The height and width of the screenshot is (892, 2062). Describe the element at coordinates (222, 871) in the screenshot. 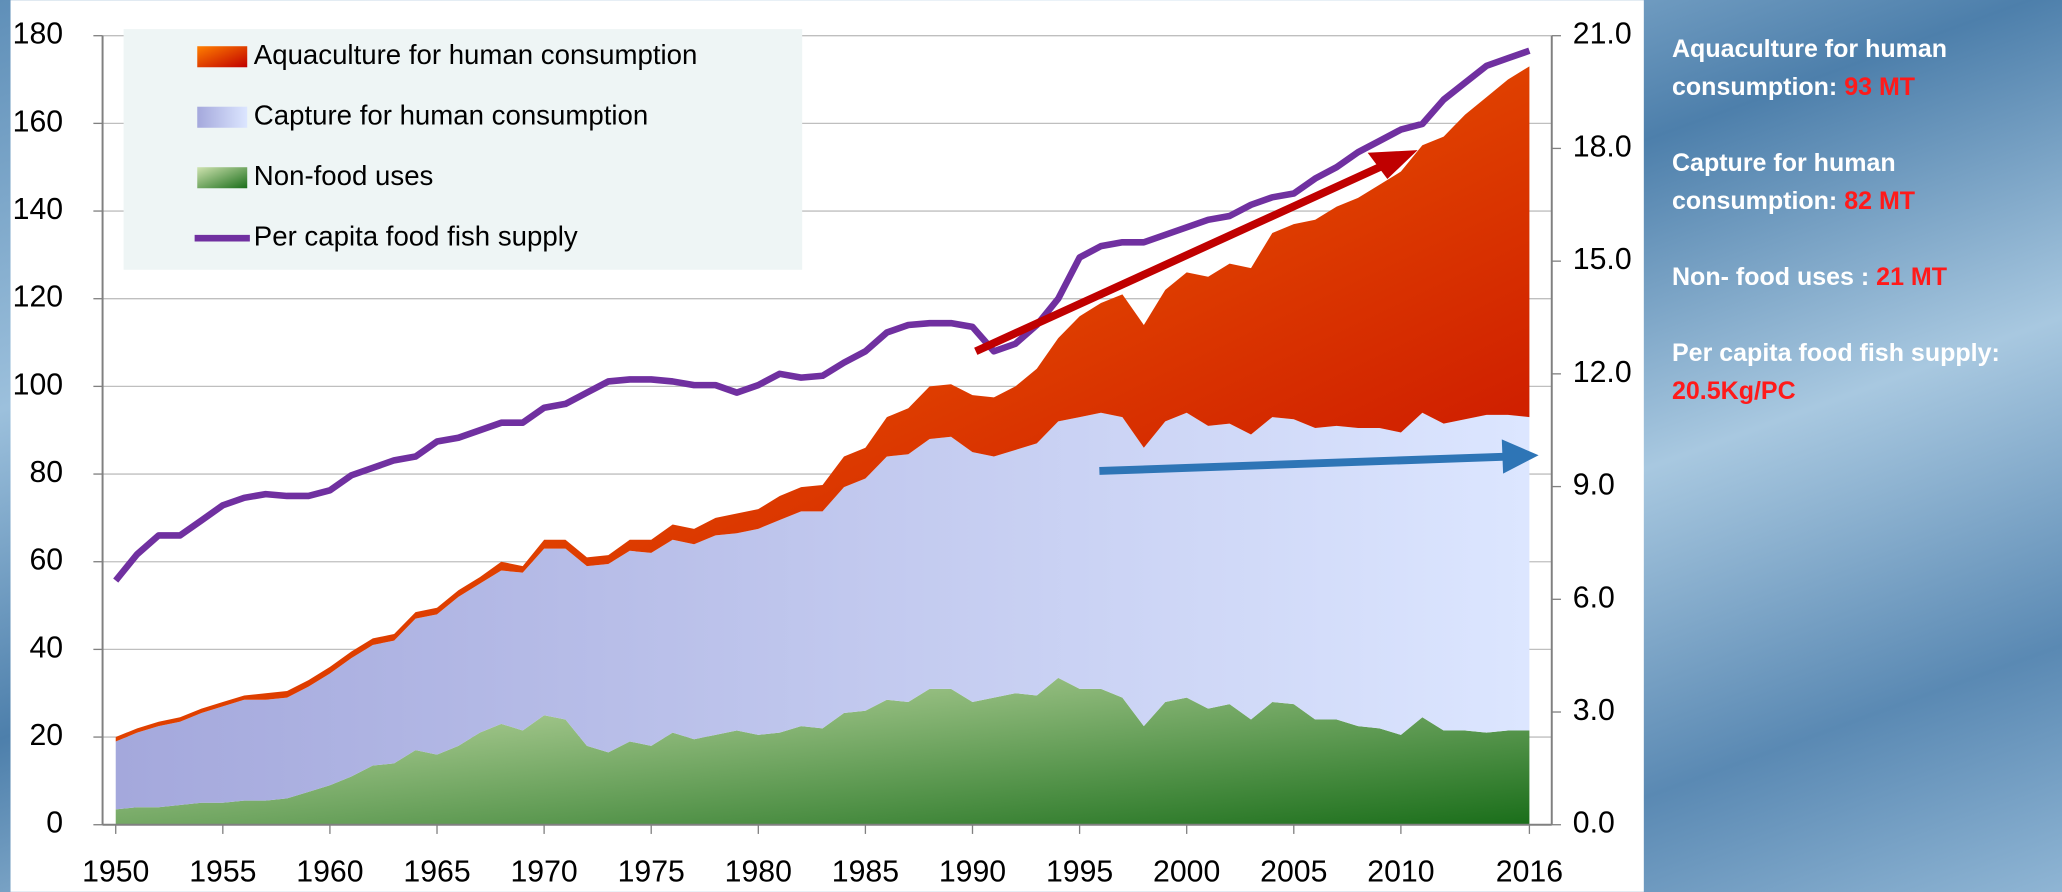

I see `x-tick-label: 1955` at that location.